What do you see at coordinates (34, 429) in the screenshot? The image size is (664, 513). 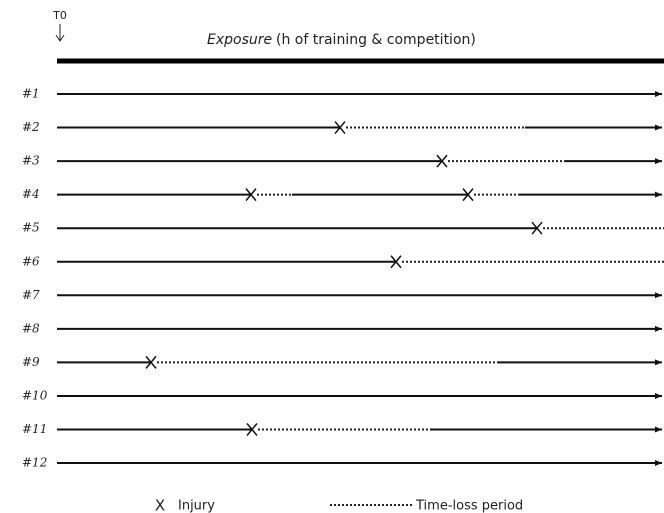 I see `row-label: #11` at bounding box center [34, 429].